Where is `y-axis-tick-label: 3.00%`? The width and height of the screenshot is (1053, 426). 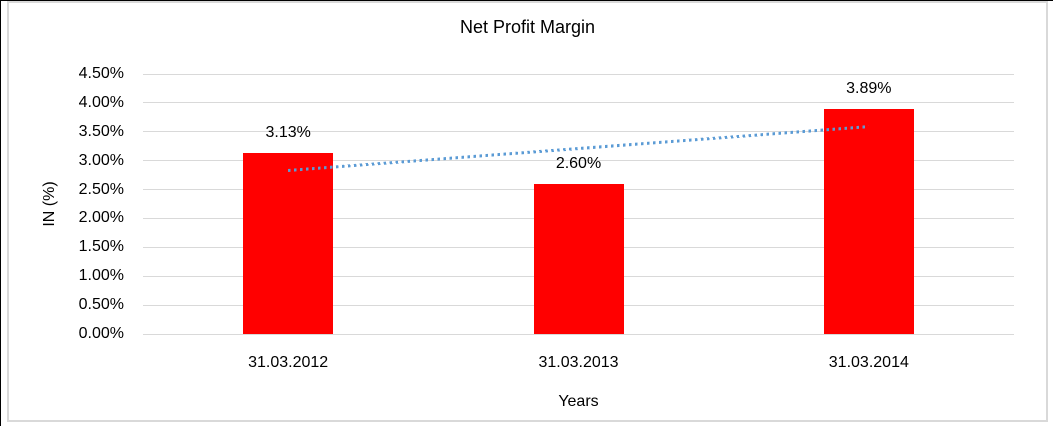
y-axis-tick-label: 3.00% is located at coordinates (101, 160).